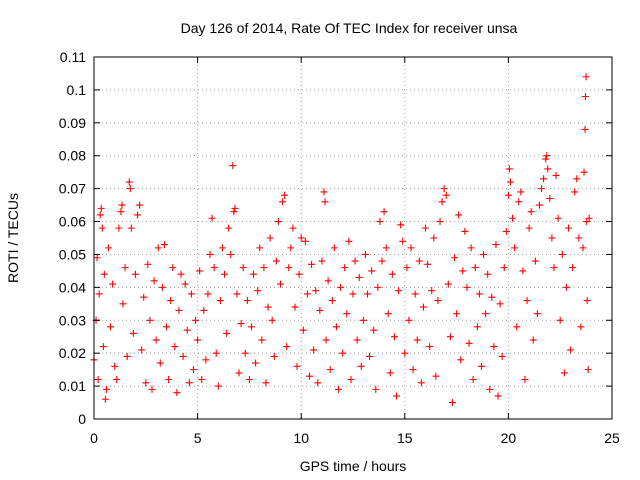 This screenshot has height=480, width=640. What do you see at coordinates (72, 320) in the screenshot?
I see `y-tick-label: 0.03` at bounding box center [72, 320].